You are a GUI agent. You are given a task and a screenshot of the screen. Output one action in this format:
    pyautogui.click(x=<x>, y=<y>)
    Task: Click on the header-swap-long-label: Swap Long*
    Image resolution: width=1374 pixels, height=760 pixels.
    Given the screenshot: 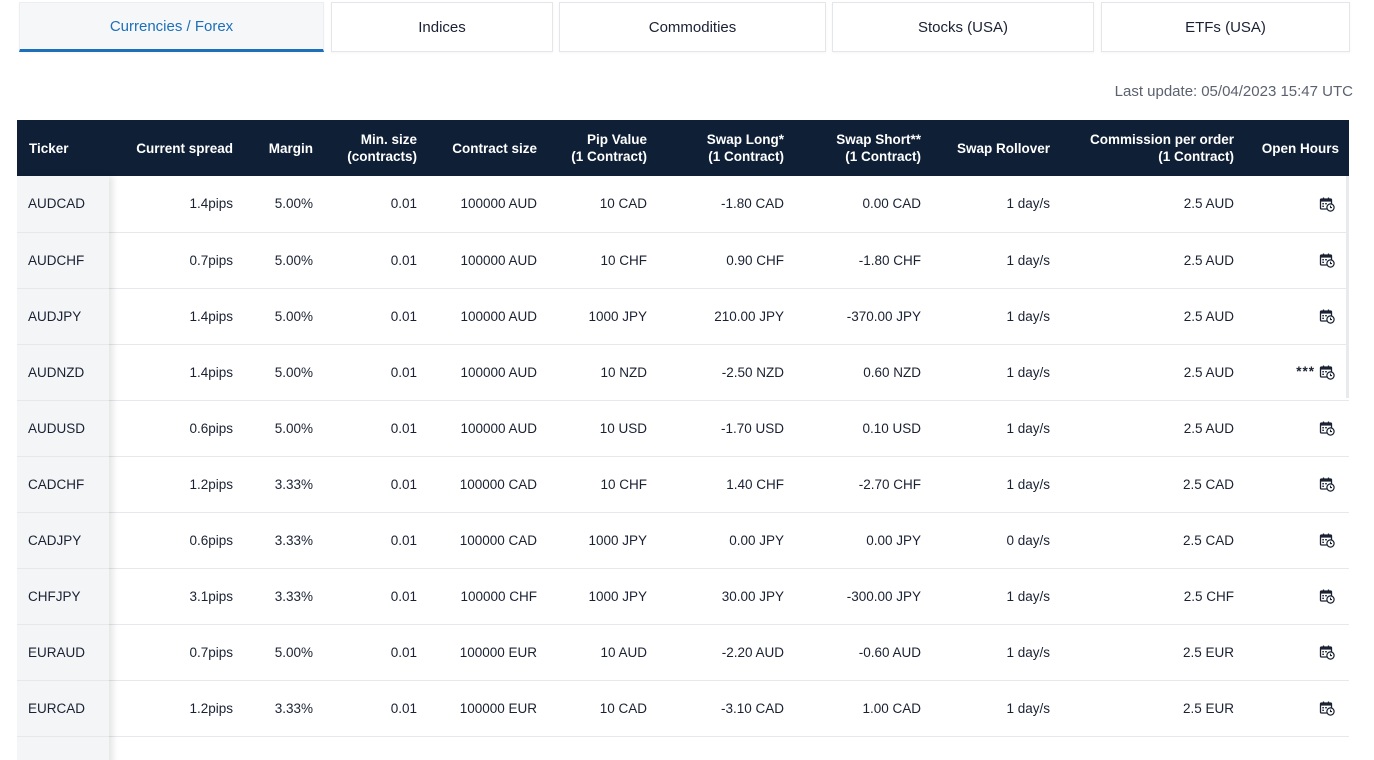 What is the action you would take?
    pyautogui.click(x=745, y=139)
    